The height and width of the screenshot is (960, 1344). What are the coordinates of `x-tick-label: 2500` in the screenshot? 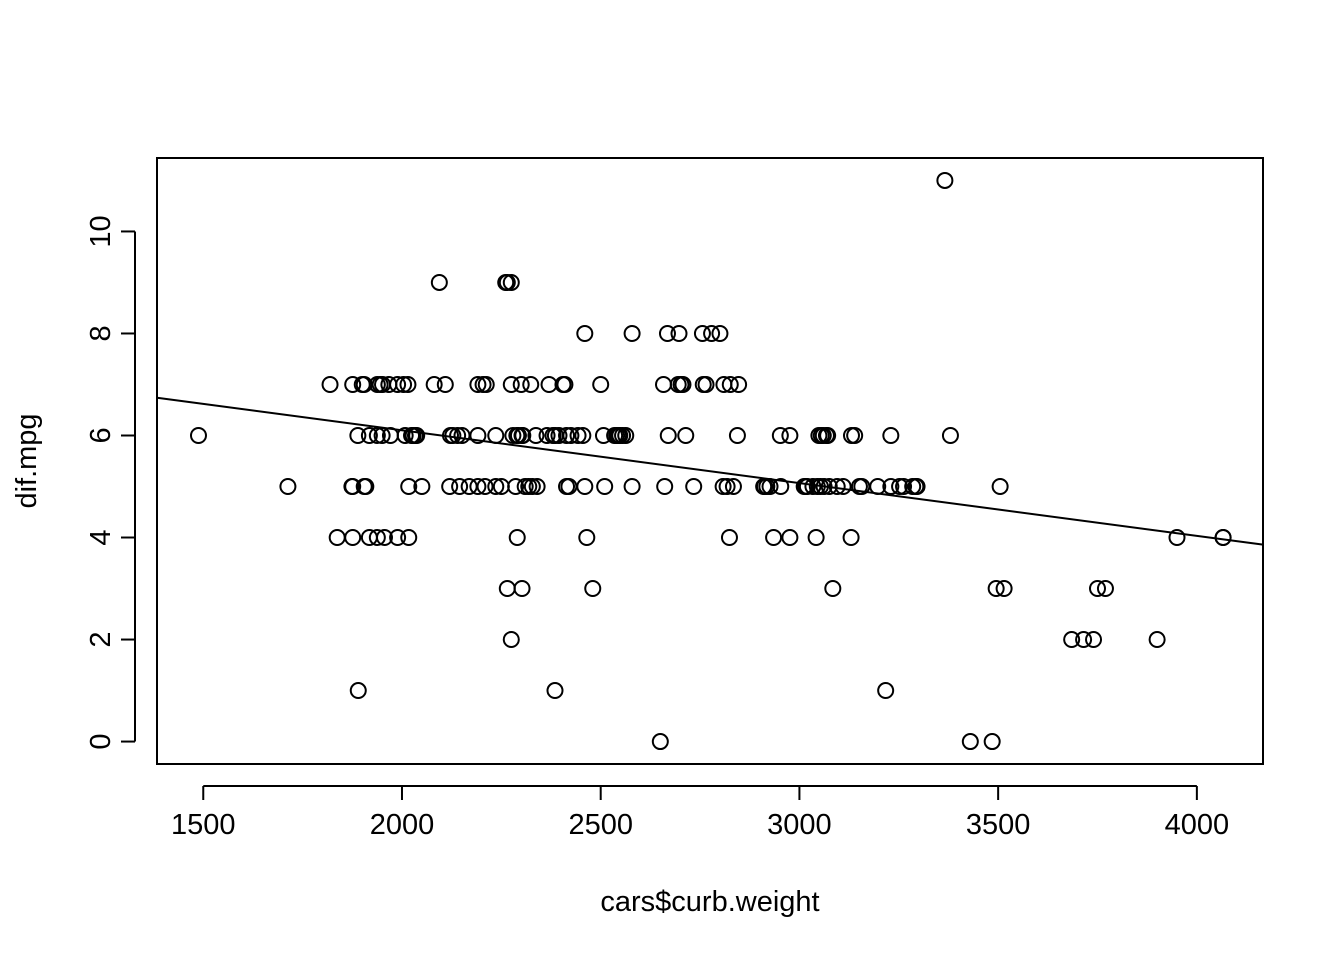 It's located at (600, 825).